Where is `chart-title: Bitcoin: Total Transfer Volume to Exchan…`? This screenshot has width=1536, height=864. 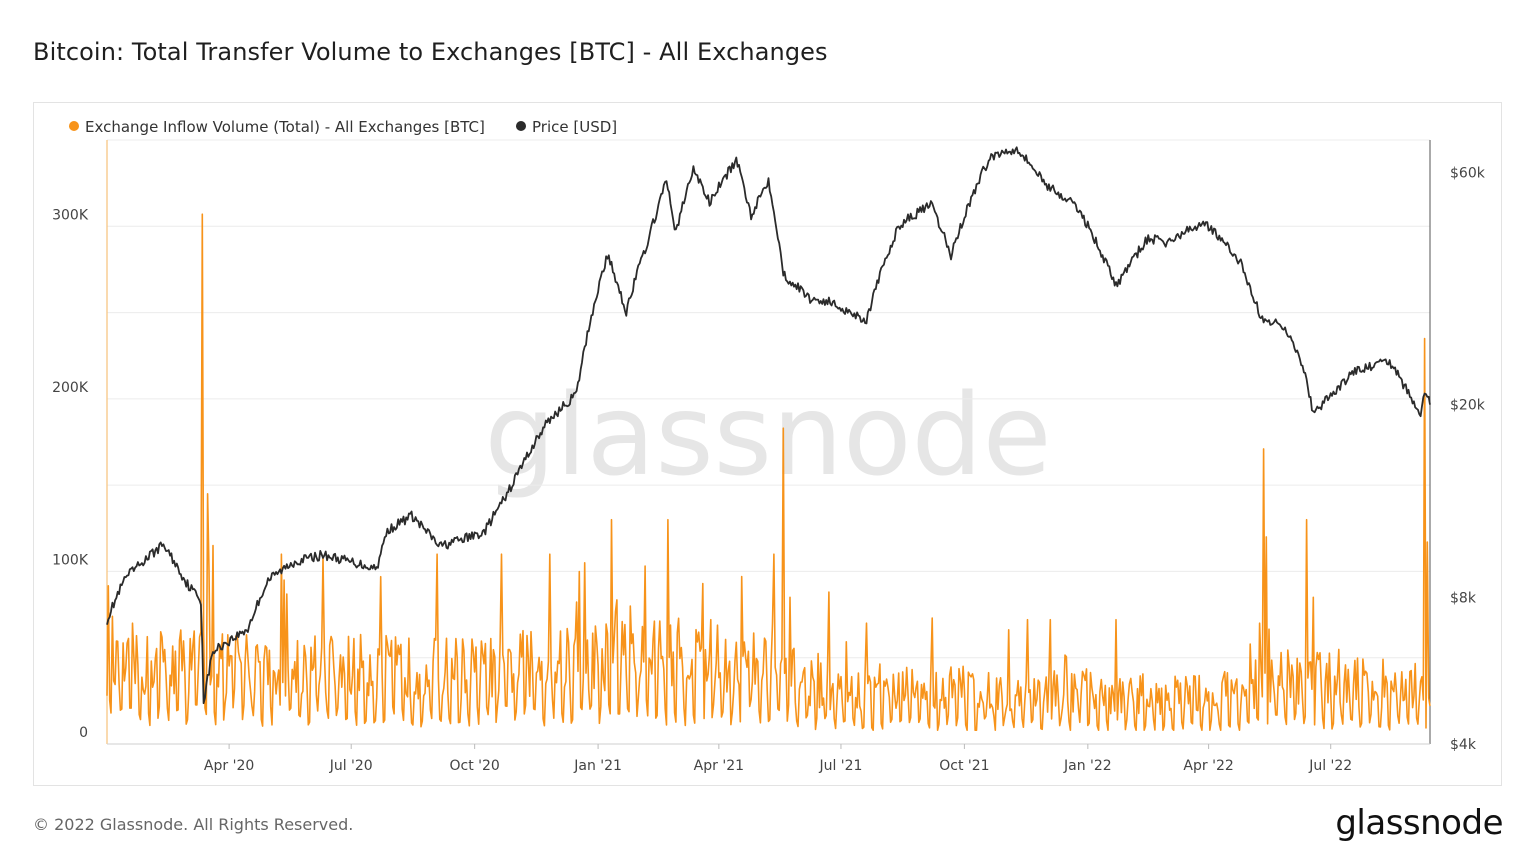
chart-title: Bitcoin: Total Transfer Volume to Exchan… is located at coordinates (430, 52).